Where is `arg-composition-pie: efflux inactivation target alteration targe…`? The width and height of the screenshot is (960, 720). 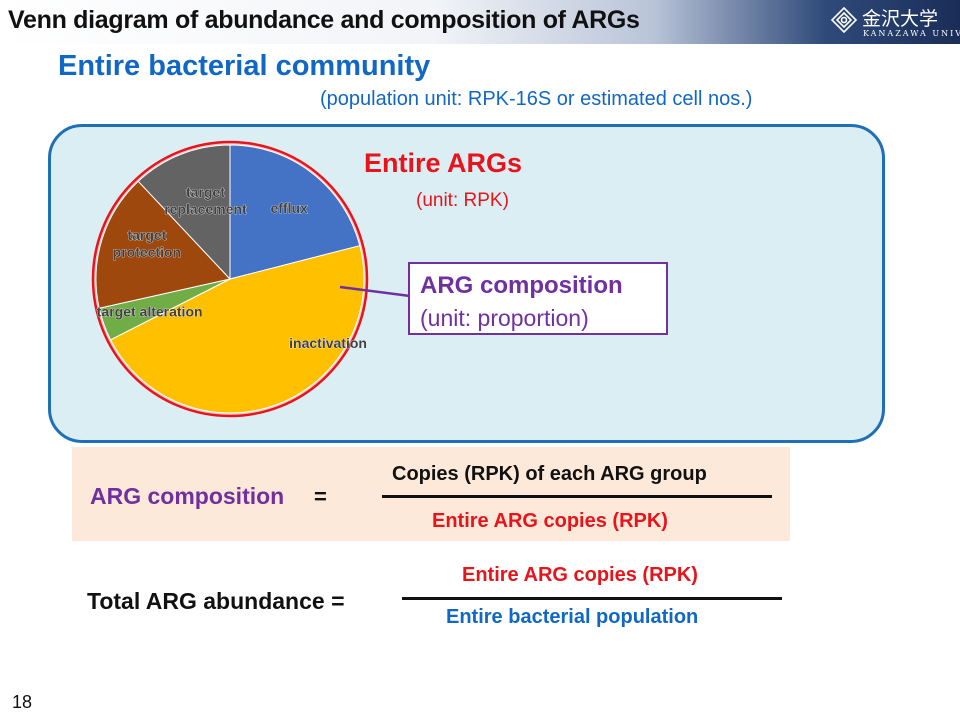 arg-composition-pie: efflux inactivation target alteration targe… is located at coordinates (230, 279).